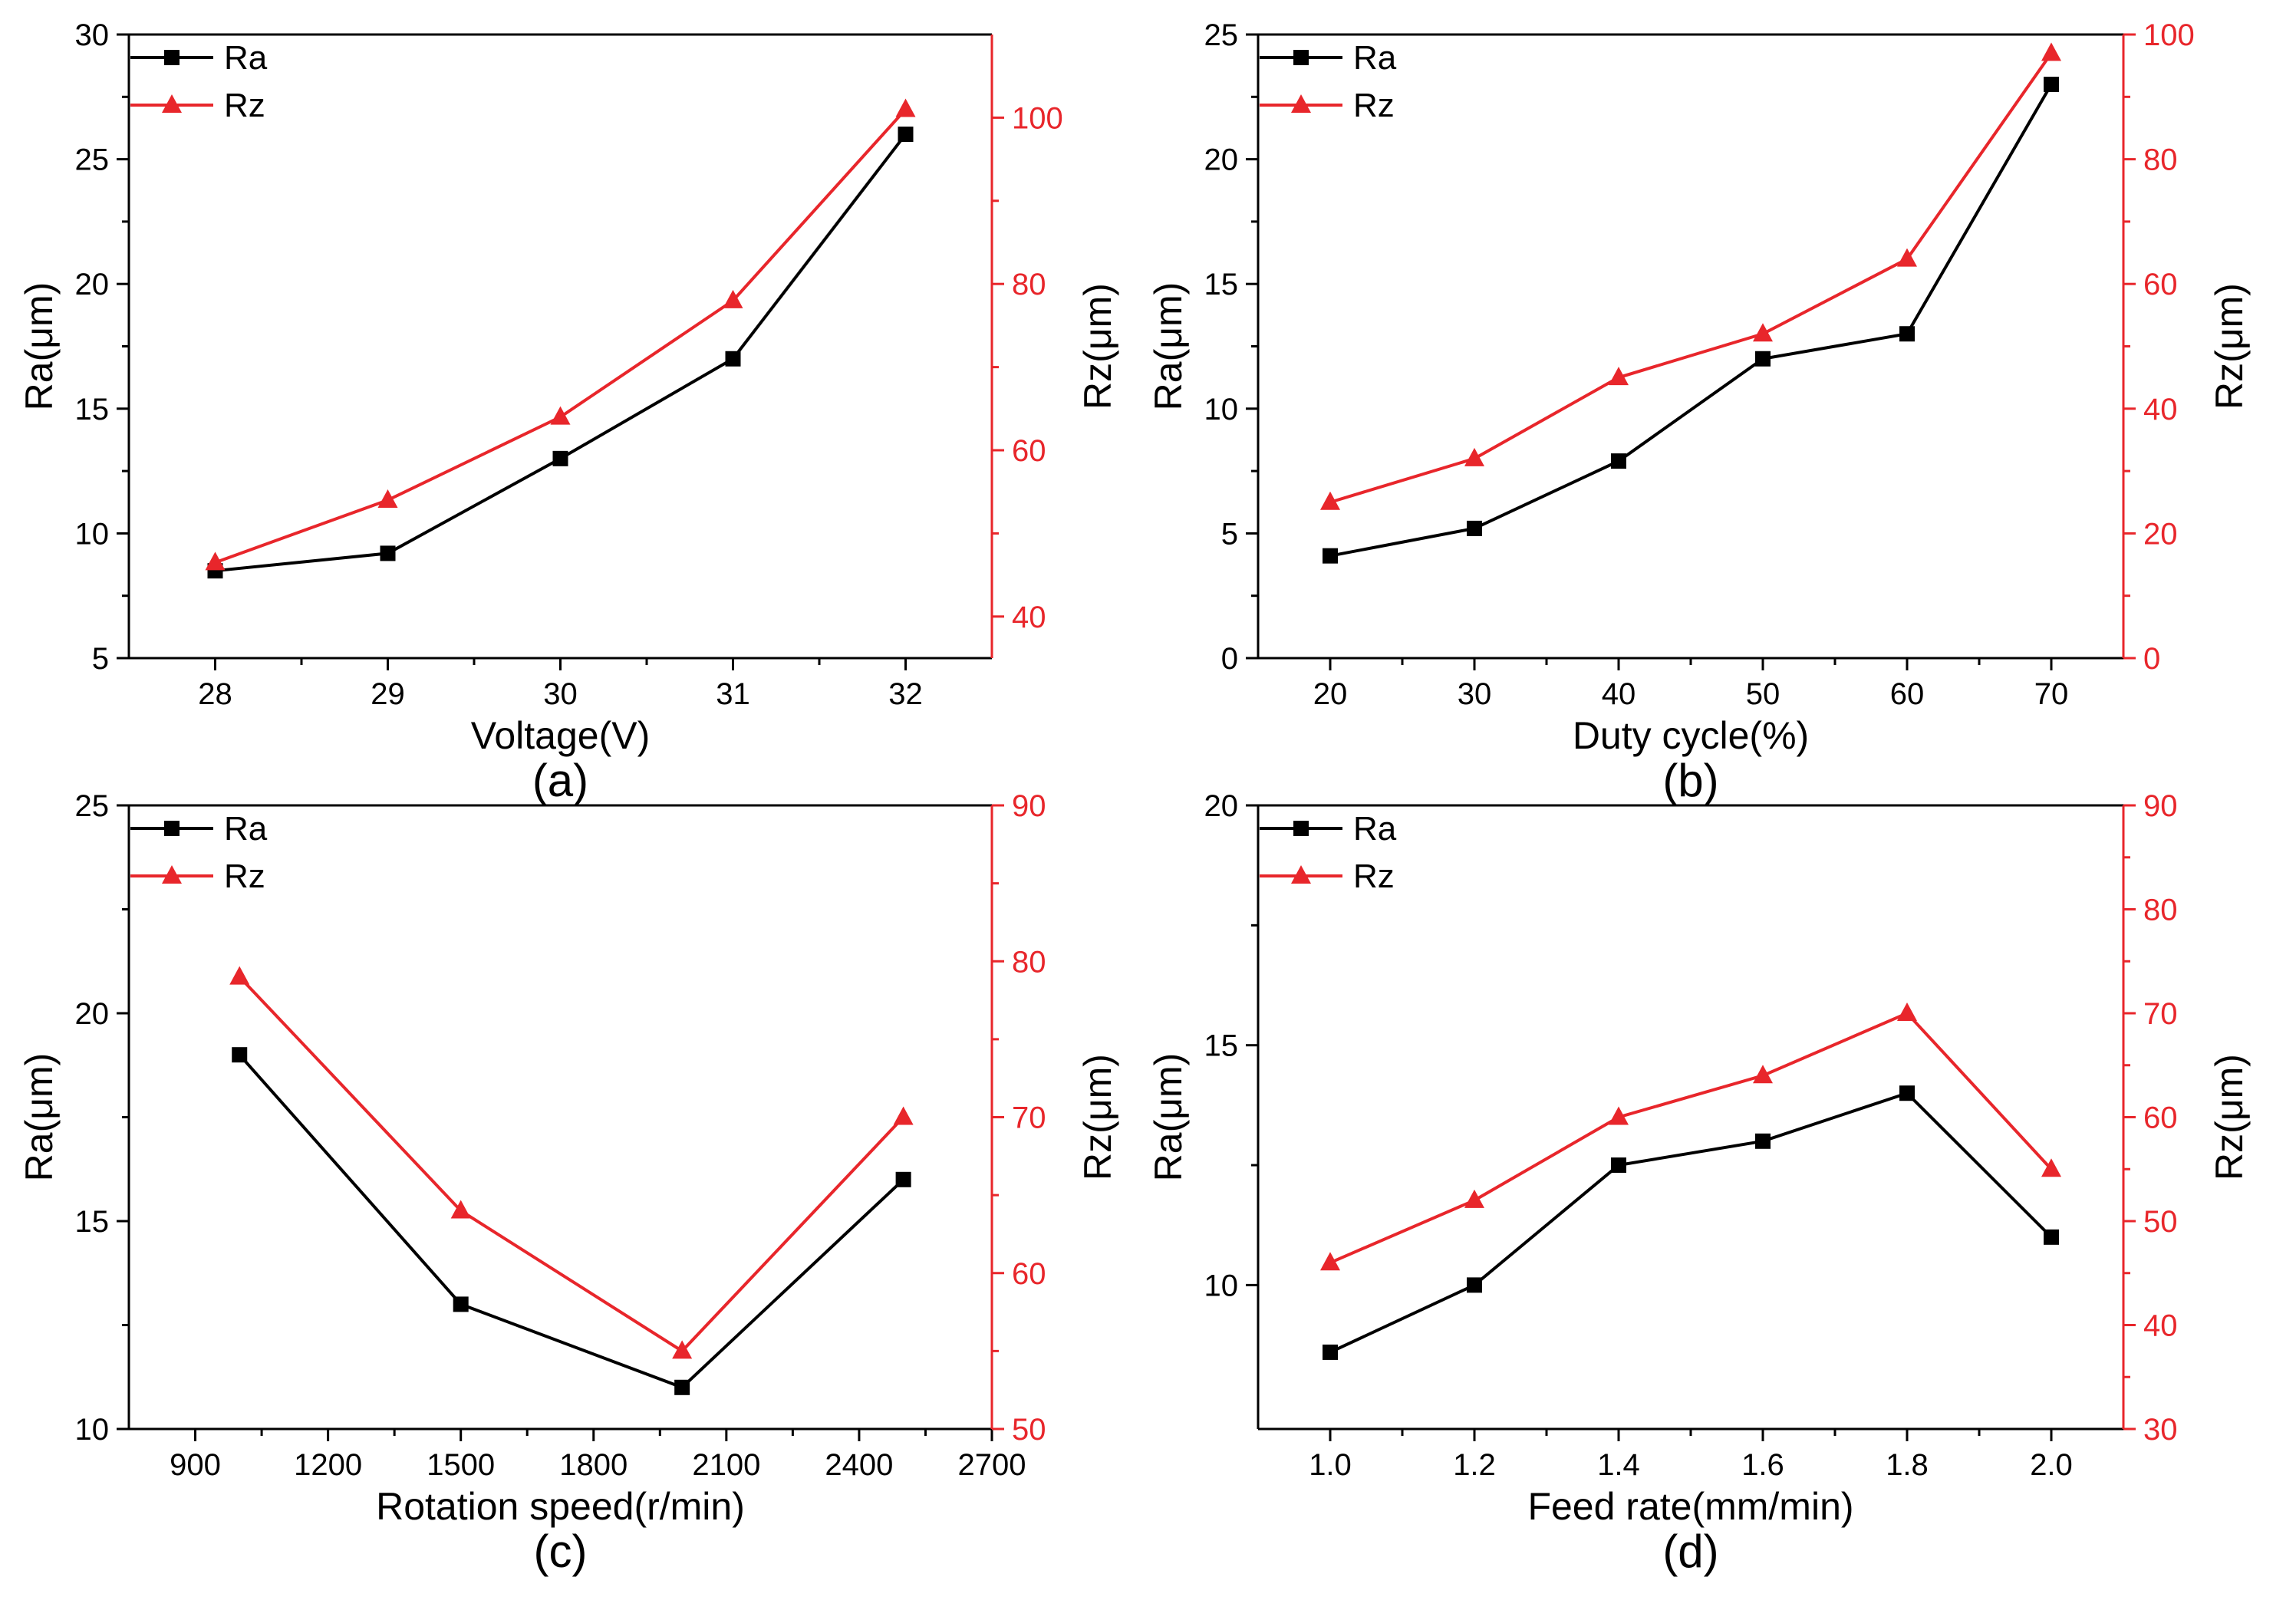 The width and height of the screenshot is (2296, 1610). Describe the element at coordinates (1619, 694) in the screenshot. I see `x-tick-label: 40` at that location.